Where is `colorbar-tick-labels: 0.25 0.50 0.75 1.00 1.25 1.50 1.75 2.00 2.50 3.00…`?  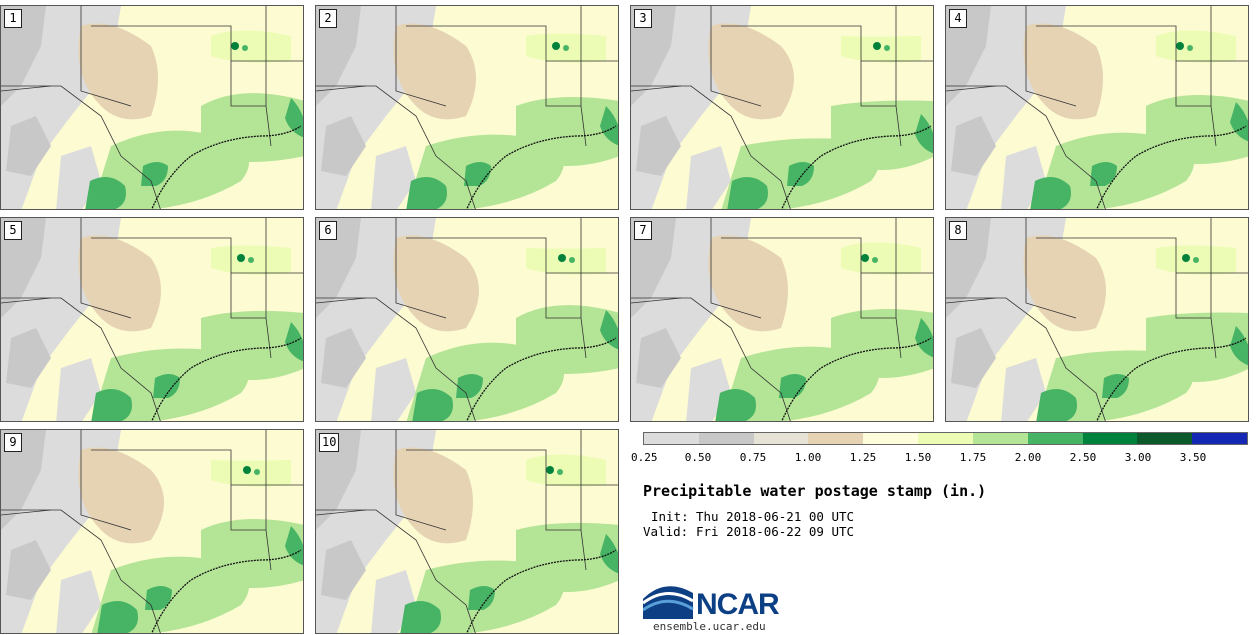 colorbar-tick-labels: 0.25 0.50 0.75 1.00 1.25 1.50 1.75 2.00 2.50 3.00… is located at coordinates (939, 458).